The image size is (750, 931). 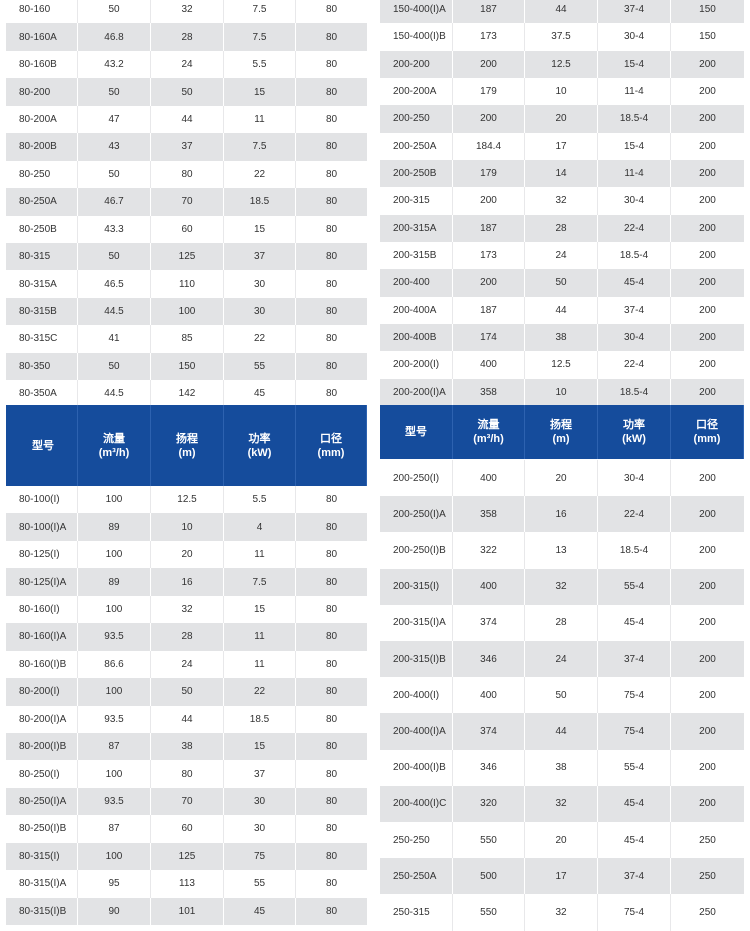 I want to click on cell-flow: 400, so click(x=489, y=478).